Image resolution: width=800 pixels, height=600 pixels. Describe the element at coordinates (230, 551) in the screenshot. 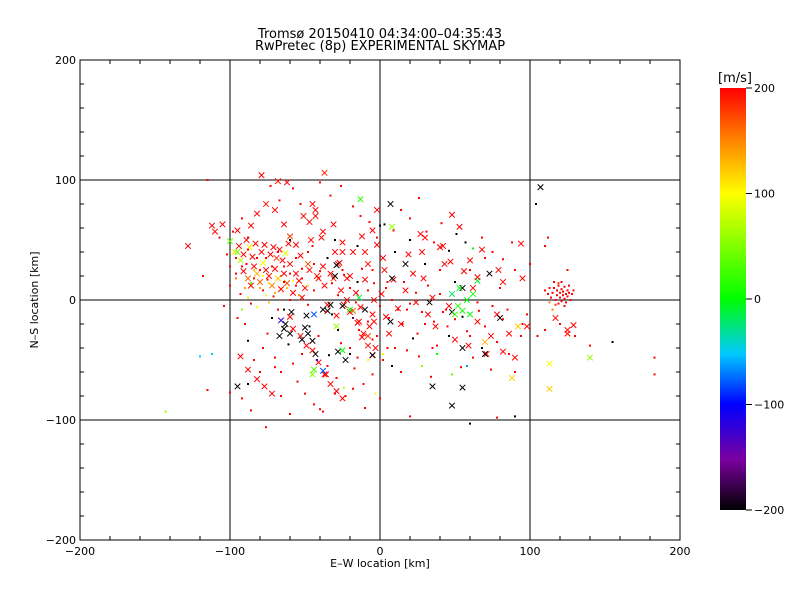

I see `x-tick-label: −100` at that location.